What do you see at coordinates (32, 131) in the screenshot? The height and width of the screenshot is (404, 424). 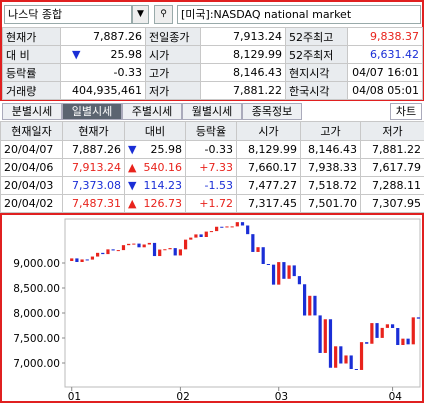 I see `column-header: 현재일자` at bounding box center [32, 131].